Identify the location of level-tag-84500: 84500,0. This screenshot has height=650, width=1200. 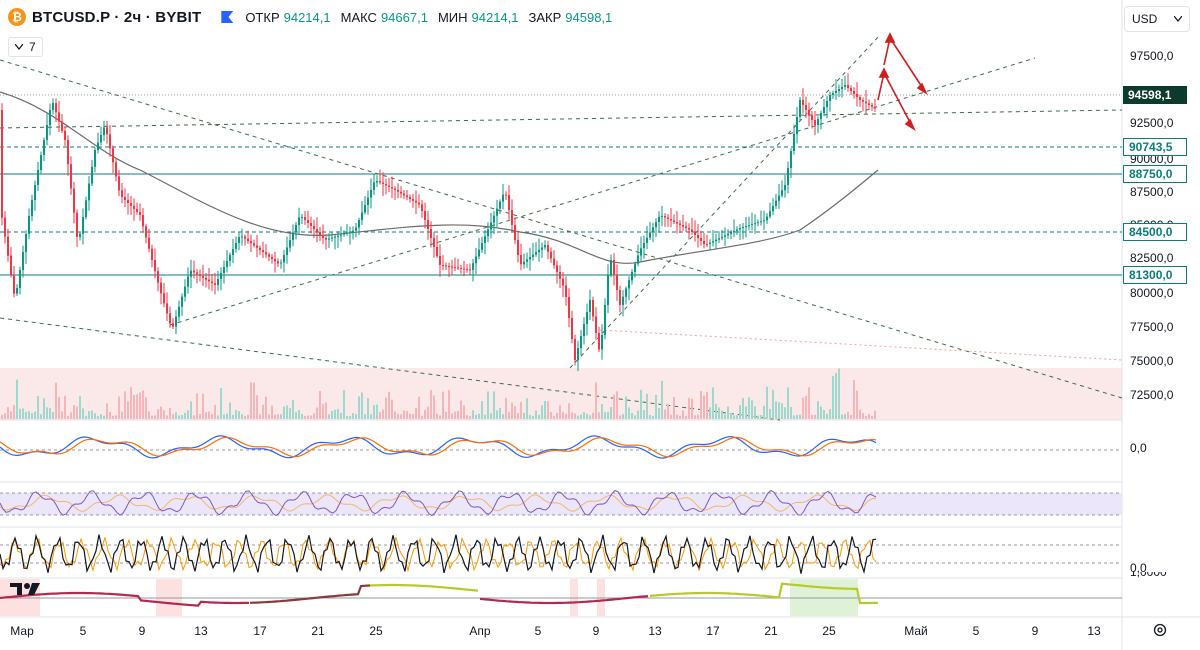
(1155, 232).